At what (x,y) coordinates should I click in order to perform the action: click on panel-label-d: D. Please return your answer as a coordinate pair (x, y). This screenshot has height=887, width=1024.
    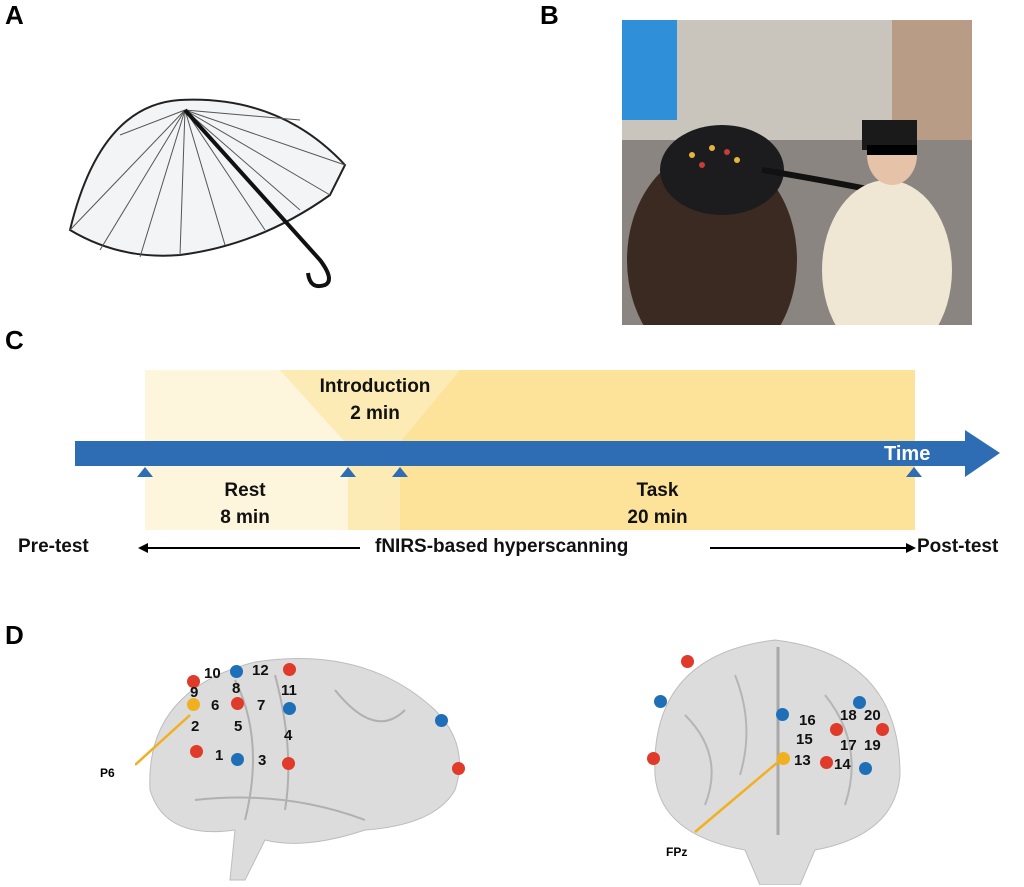
    Looking at the image, I should click on (14, 635).